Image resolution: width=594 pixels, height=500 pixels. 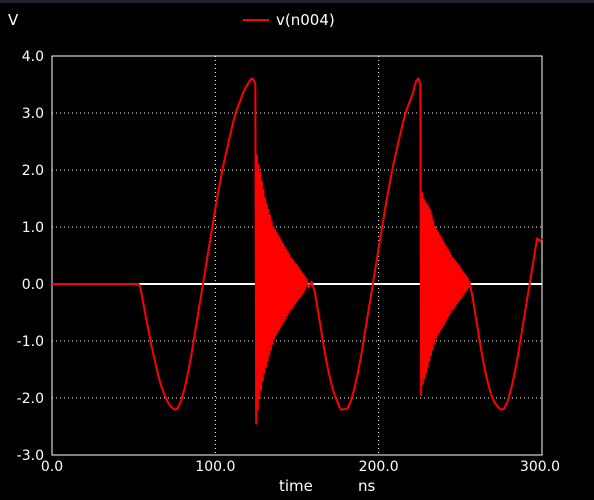 What do you see at coordinates (379, 467) in the screenshot?
I see `x-tick-label: 200.0` at bounding box center [379, 467].